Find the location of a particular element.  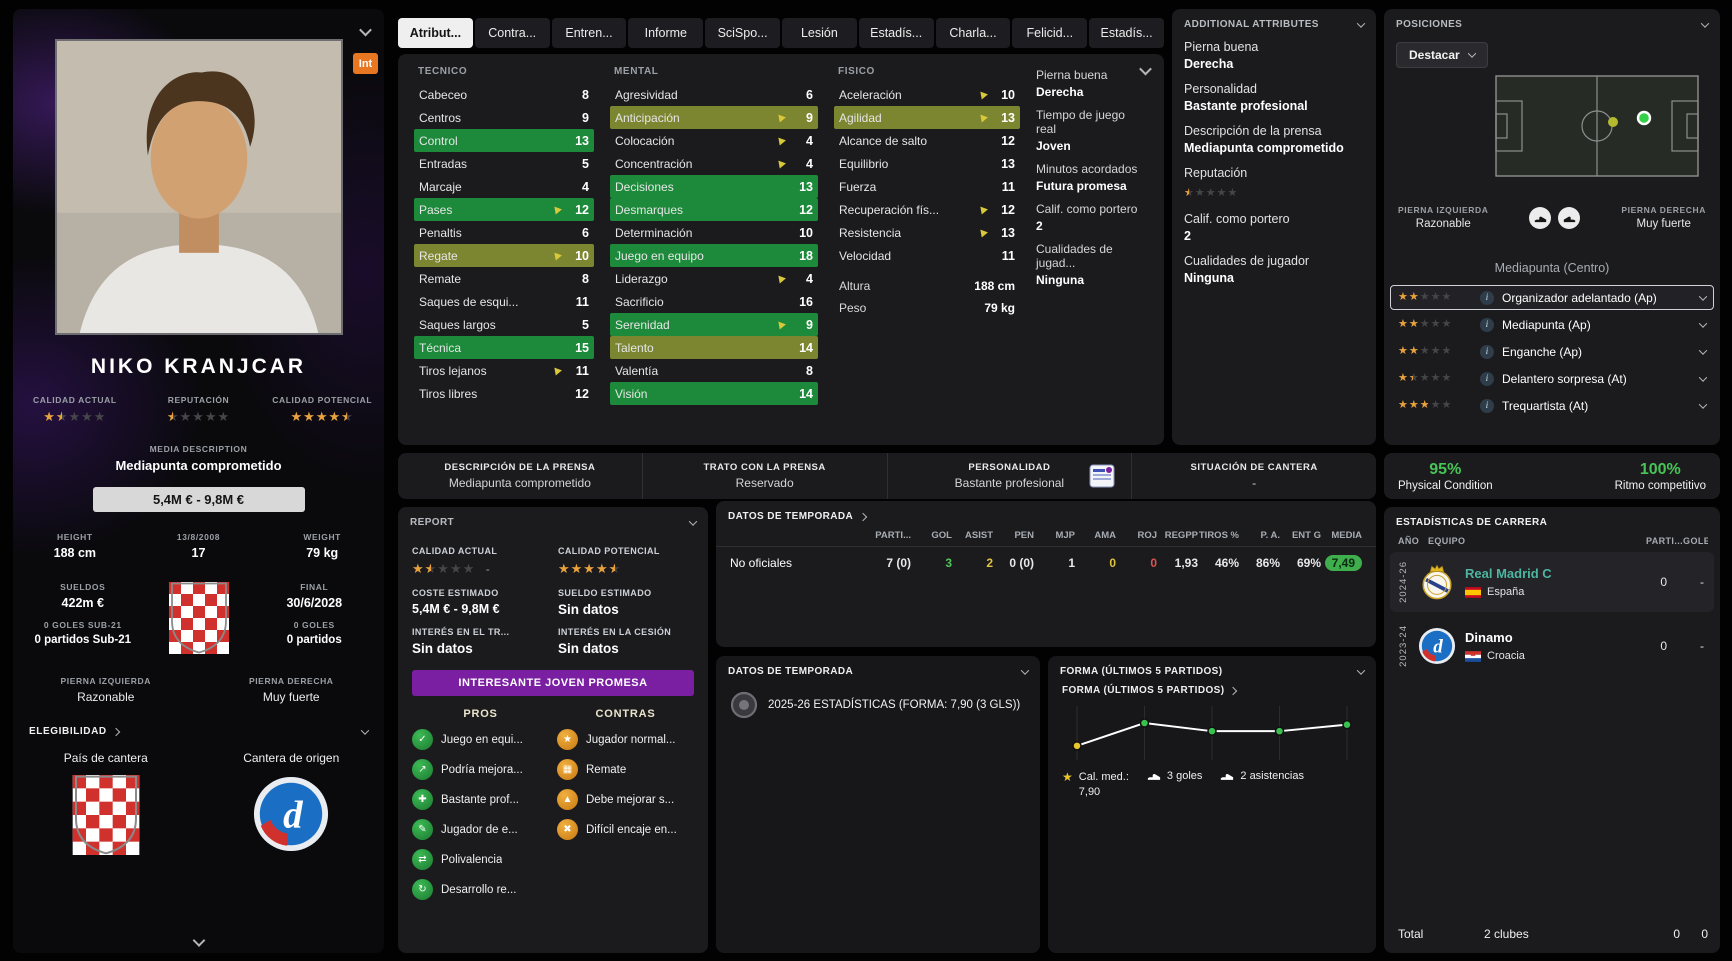

career-stats-title: ESTADÍSTICAS DE CARRERA is located at coordinates (1472, 522).